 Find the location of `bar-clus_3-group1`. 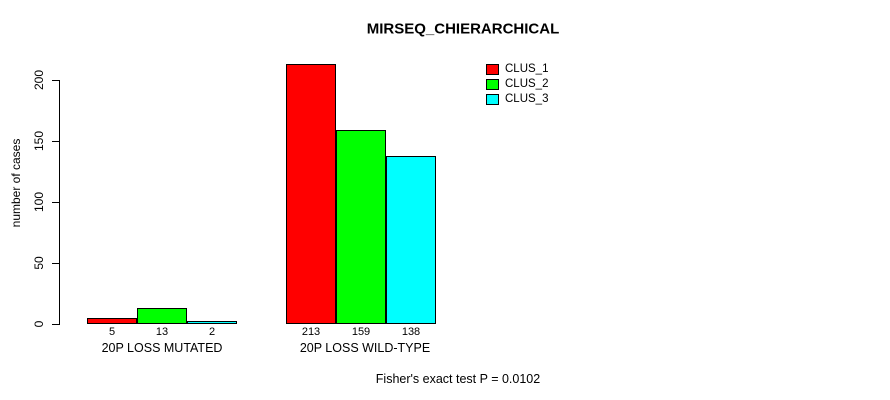

bar-clus_3-group1 is located at coordinates (212, 322).